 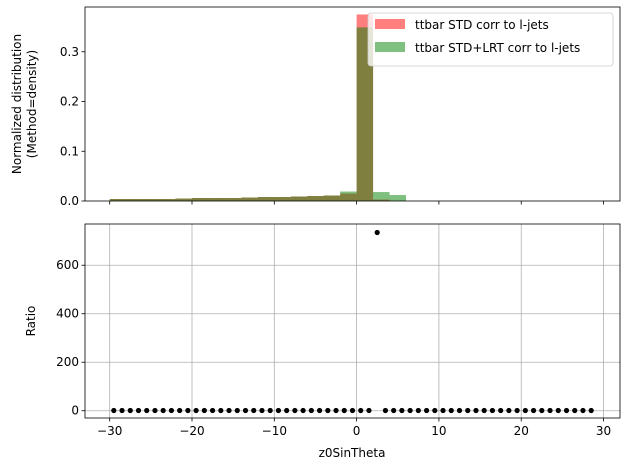 What do you see at coordinates (69, 151) in the screenshot?
I see `histogram-y-tick-label: 0.1` at bounding box center [69, 151].